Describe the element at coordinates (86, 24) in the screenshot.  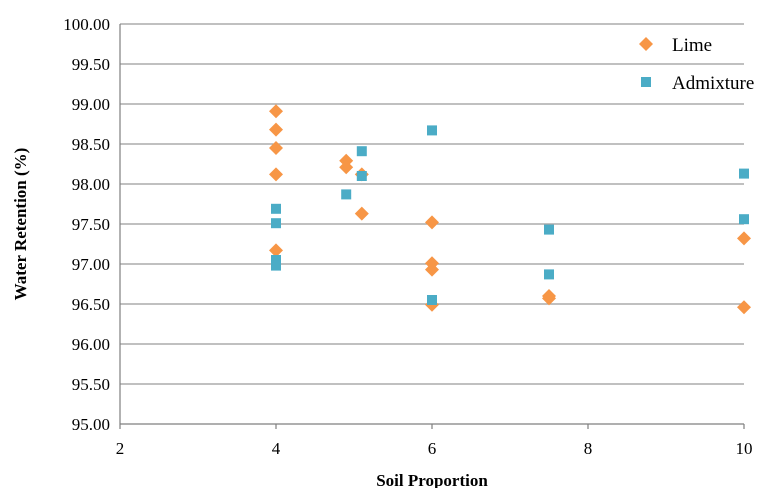
I see `y-tick-label: 100.00` at that location.